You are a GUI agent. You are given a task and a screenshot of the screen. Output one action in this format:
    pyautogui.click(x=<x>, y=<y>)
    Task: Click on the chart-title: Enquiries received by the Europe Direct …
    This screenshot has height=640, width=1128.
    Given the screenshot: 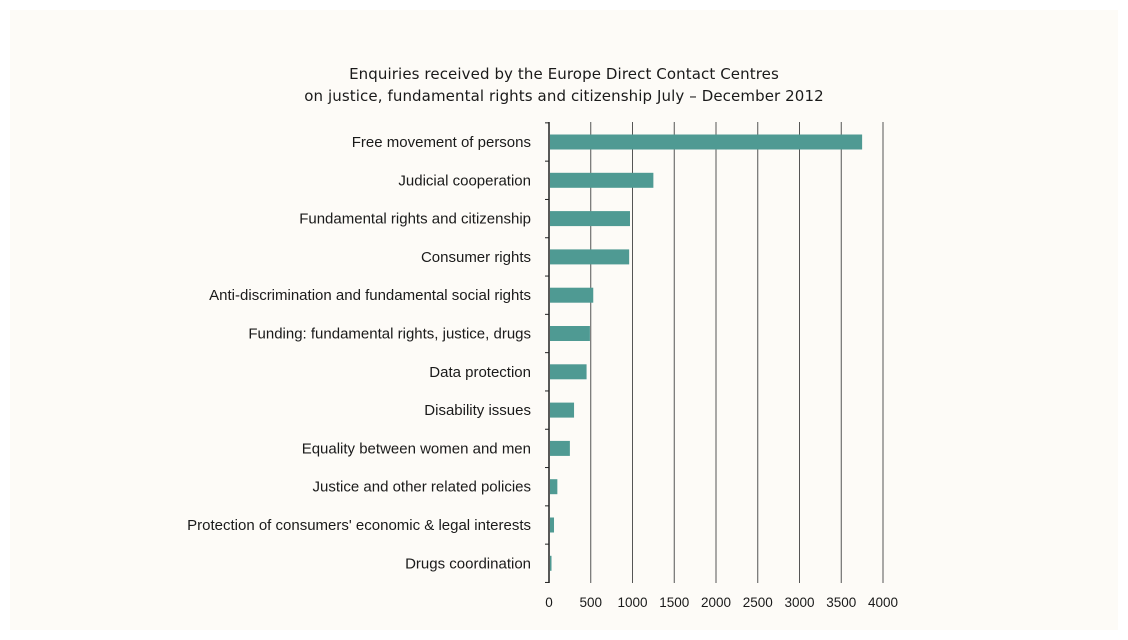 What is the action you would take?
    pyautogui.click(x=564, y=74)
    